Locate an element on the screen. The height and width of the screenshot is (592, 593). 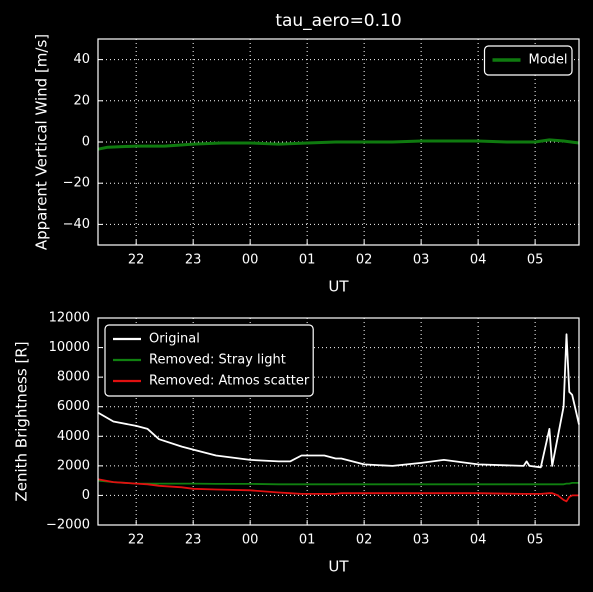
y-tick-label: 2000 is located at coordinates (73, 465).